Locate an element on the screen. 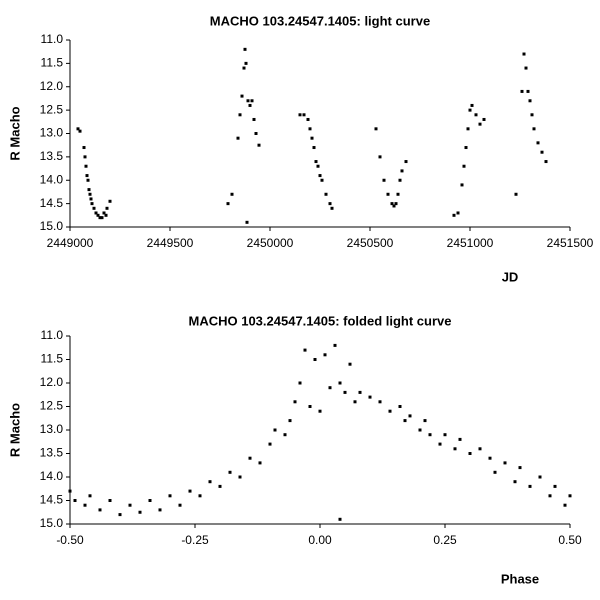  y-axis-label: R Macho is located at coordinates (14, 430).